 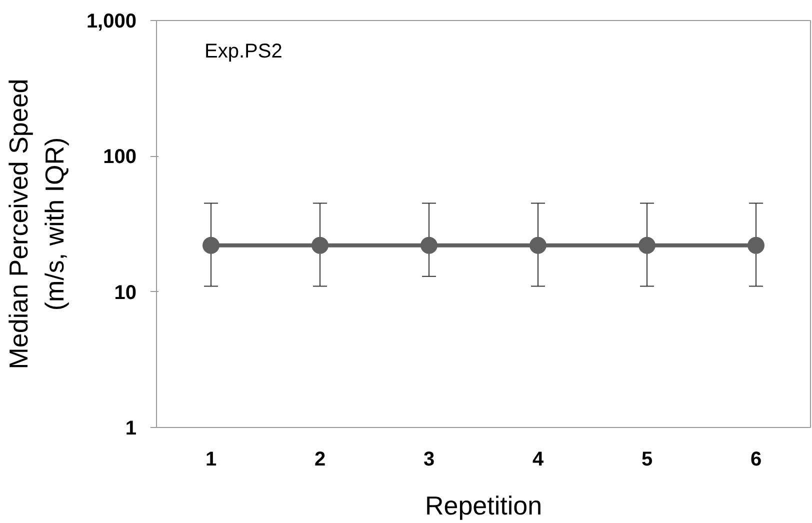 What do you see at coordinates (647, 459) in the screenshot?
I see `x-tick-label: 5` at bounding box center [647, 459].